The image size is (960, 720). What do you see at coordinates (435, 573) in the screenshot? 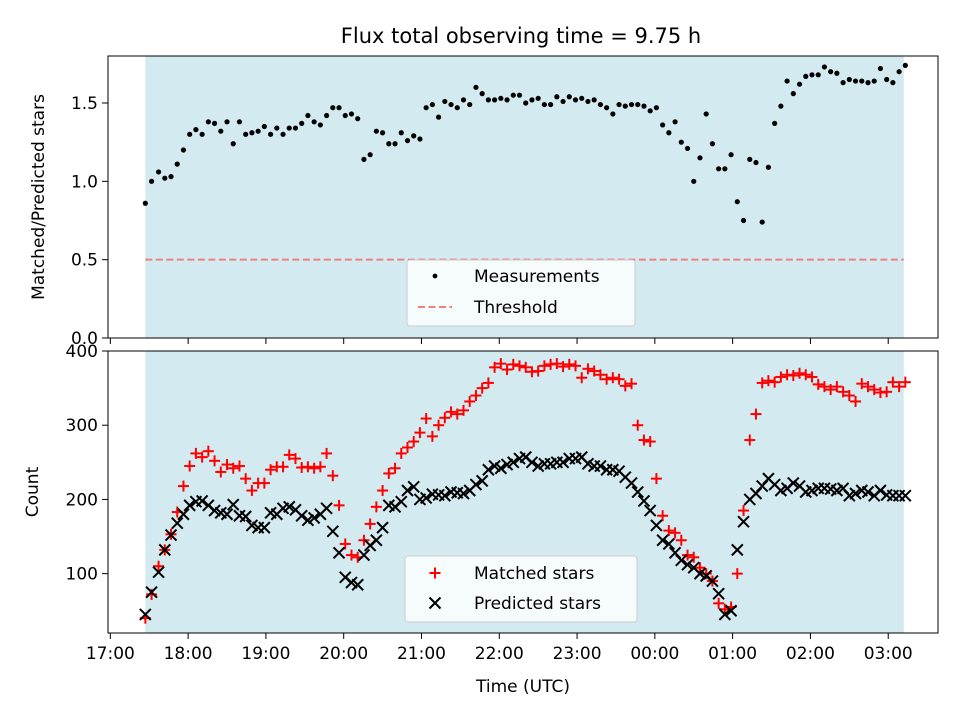
I see `legend-matched-marker` at bounding box center [435, 573].